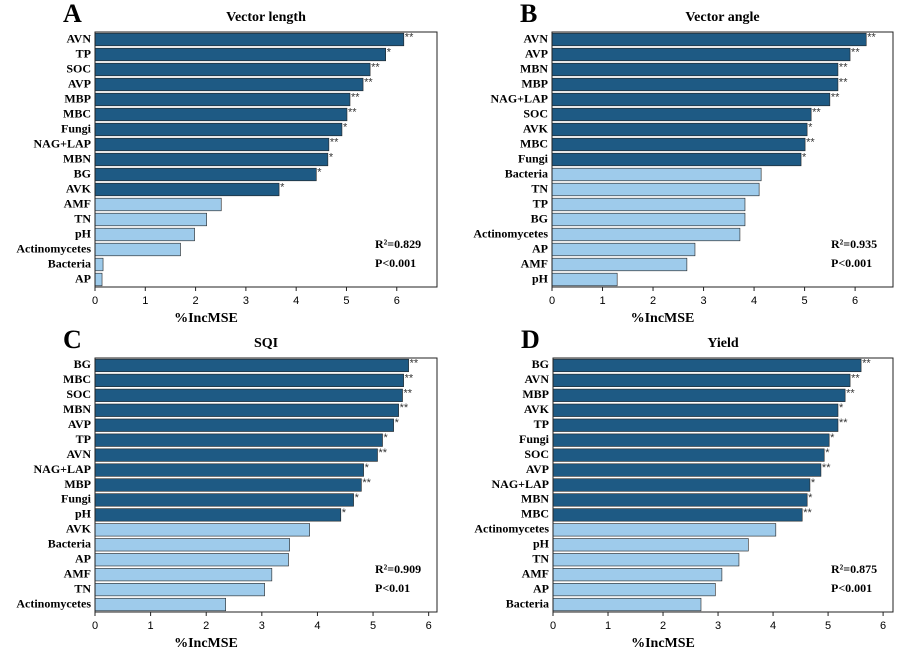 Image resolution: width=907 pixels, height=654 pixels. What do you see at coordinates (536, 128) in the screenshot?
I see `category-label: AVK` at bounding box center [536, 128].